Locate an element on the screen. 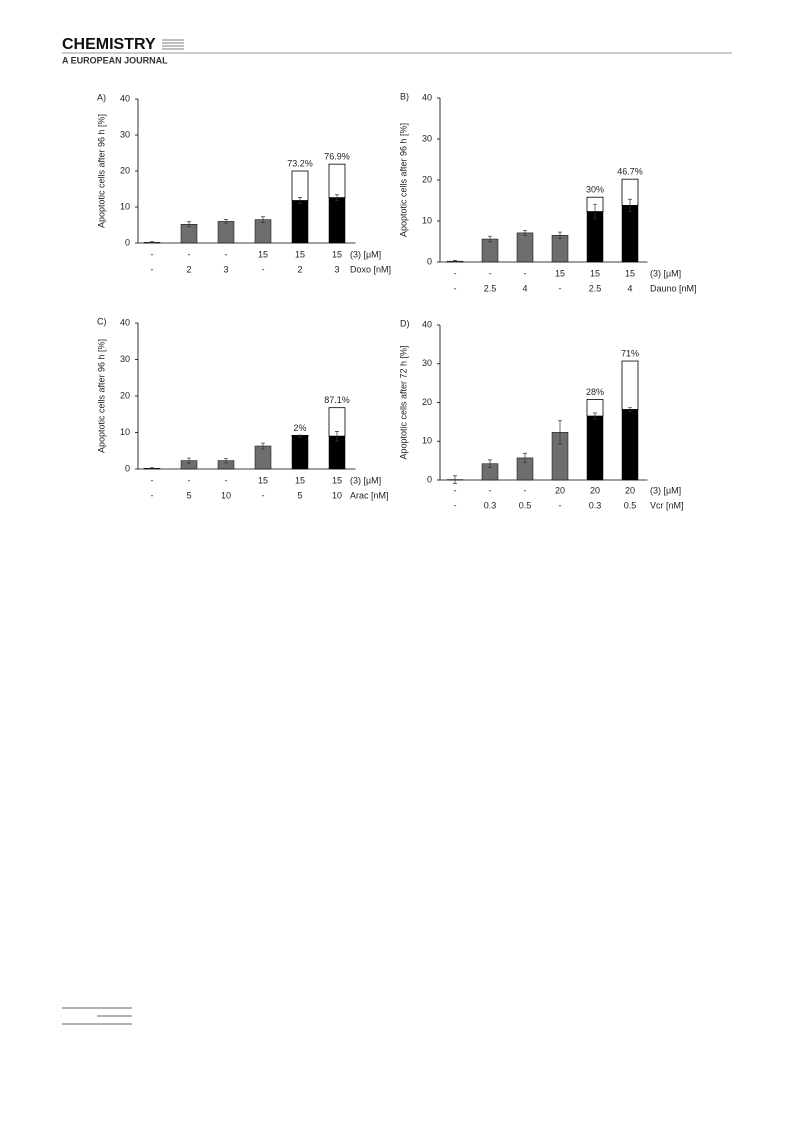 This screenshot has height=1126, width=793. row-label: Doxo [nM] is located at coordinates (370, 269).